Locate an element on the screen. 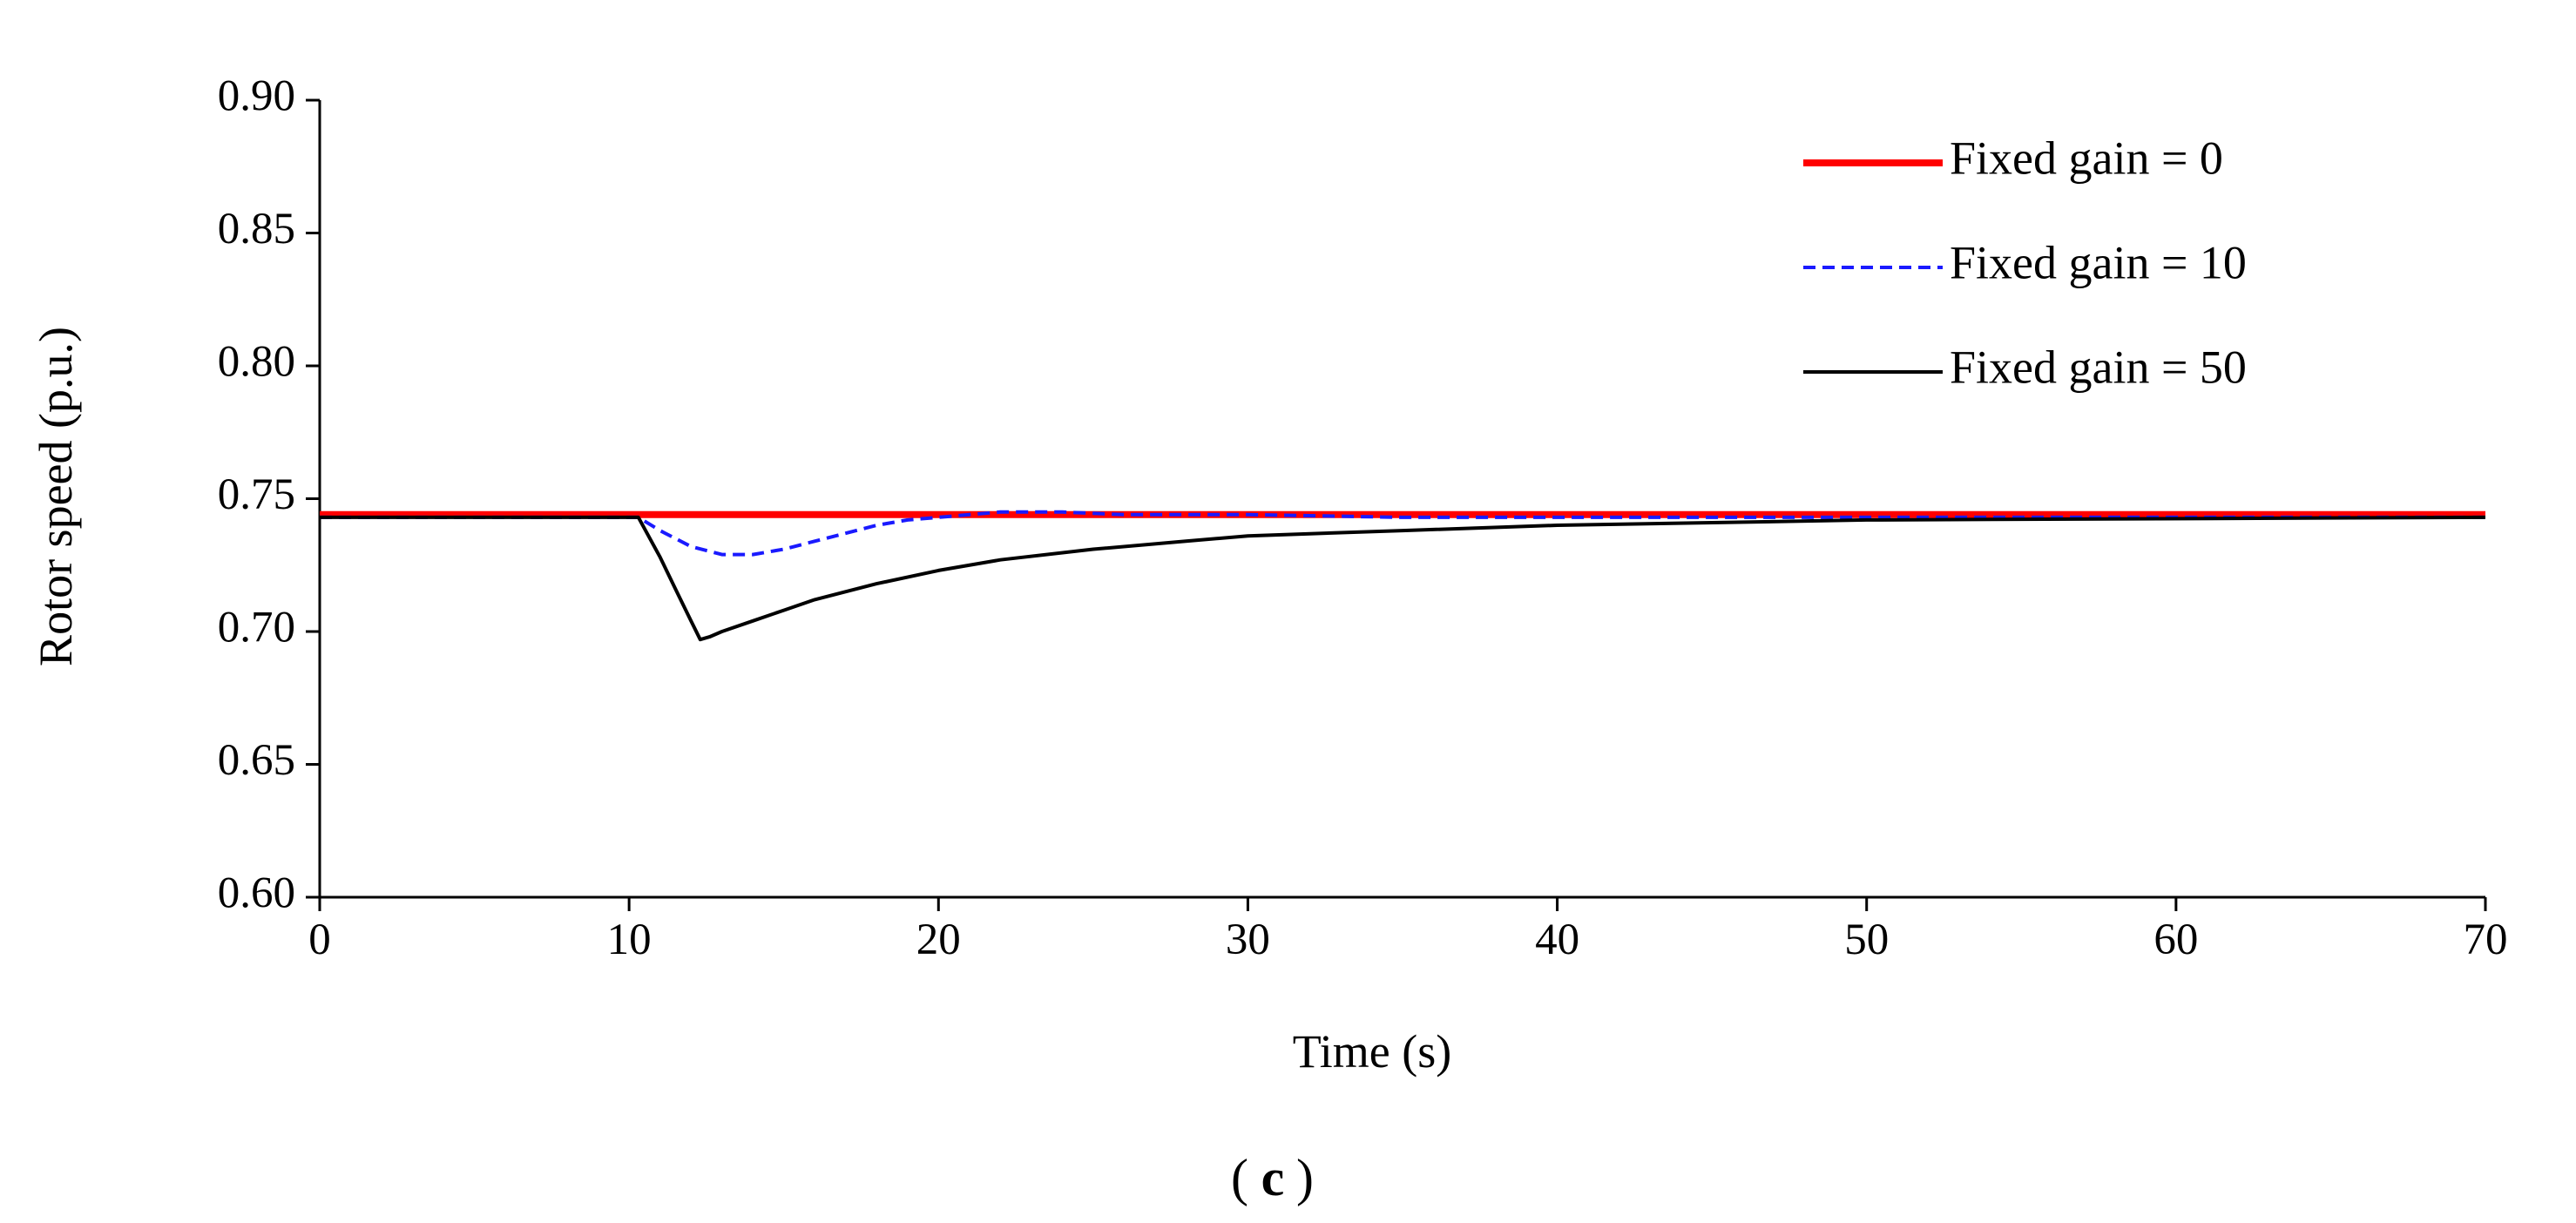 The width and height of the screenshot is (2576, 1223). legend-label-2: Fixed gain = 10 is located at coordinates (2098, 262).